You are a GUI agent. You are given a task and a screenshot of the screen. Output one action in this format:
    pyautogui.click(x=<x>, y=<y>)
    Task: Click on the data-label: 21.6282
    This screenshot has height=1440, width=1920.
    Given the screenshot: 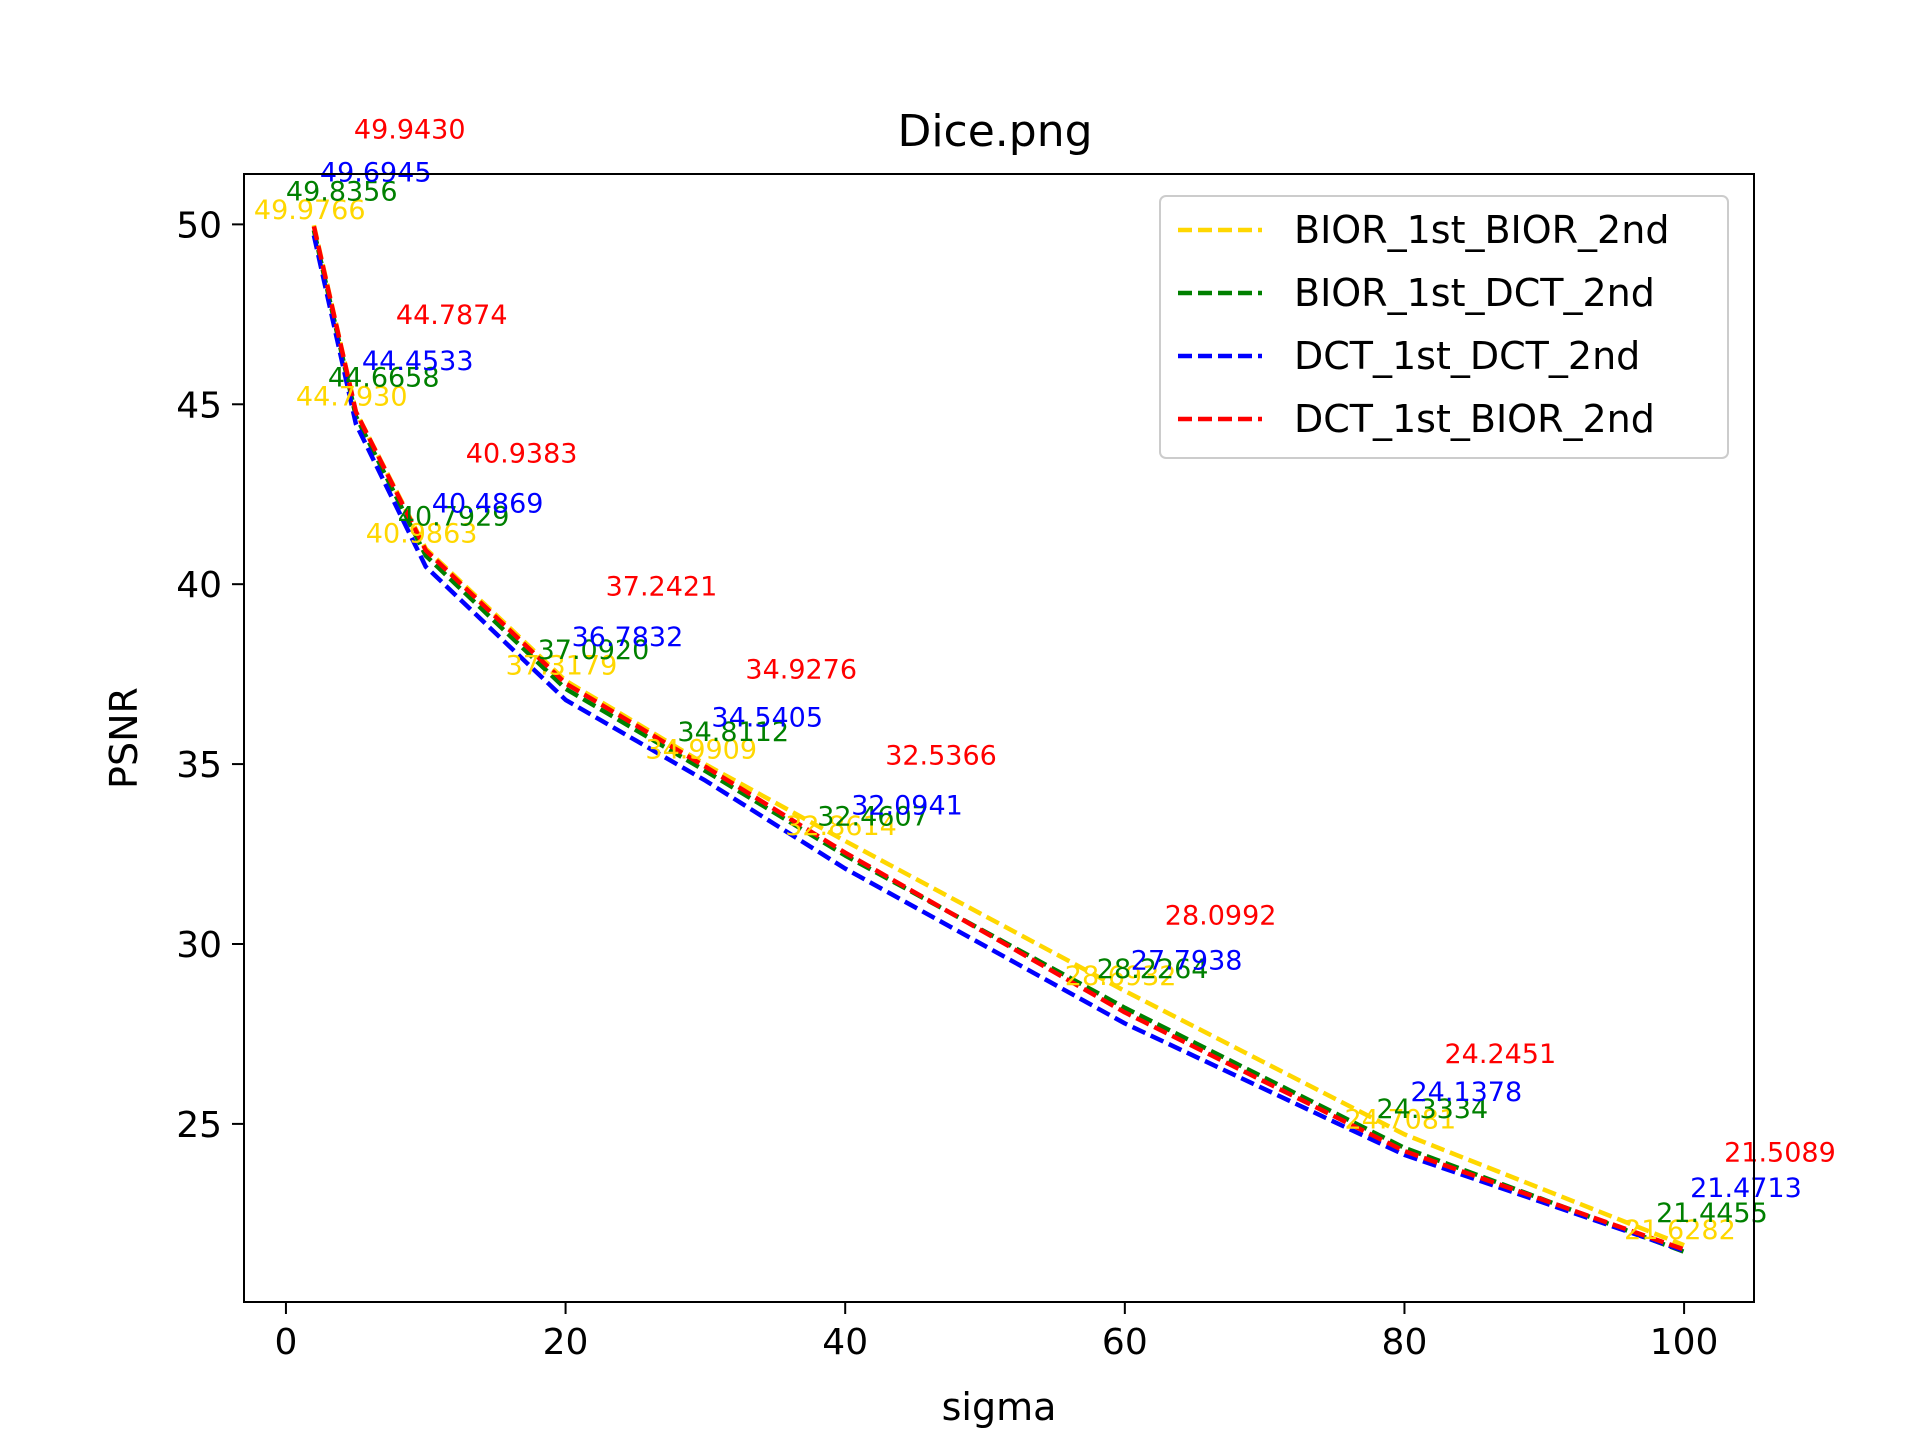 What is the action you would take?
    pyautogui.click(x=1680, y=1230)
    